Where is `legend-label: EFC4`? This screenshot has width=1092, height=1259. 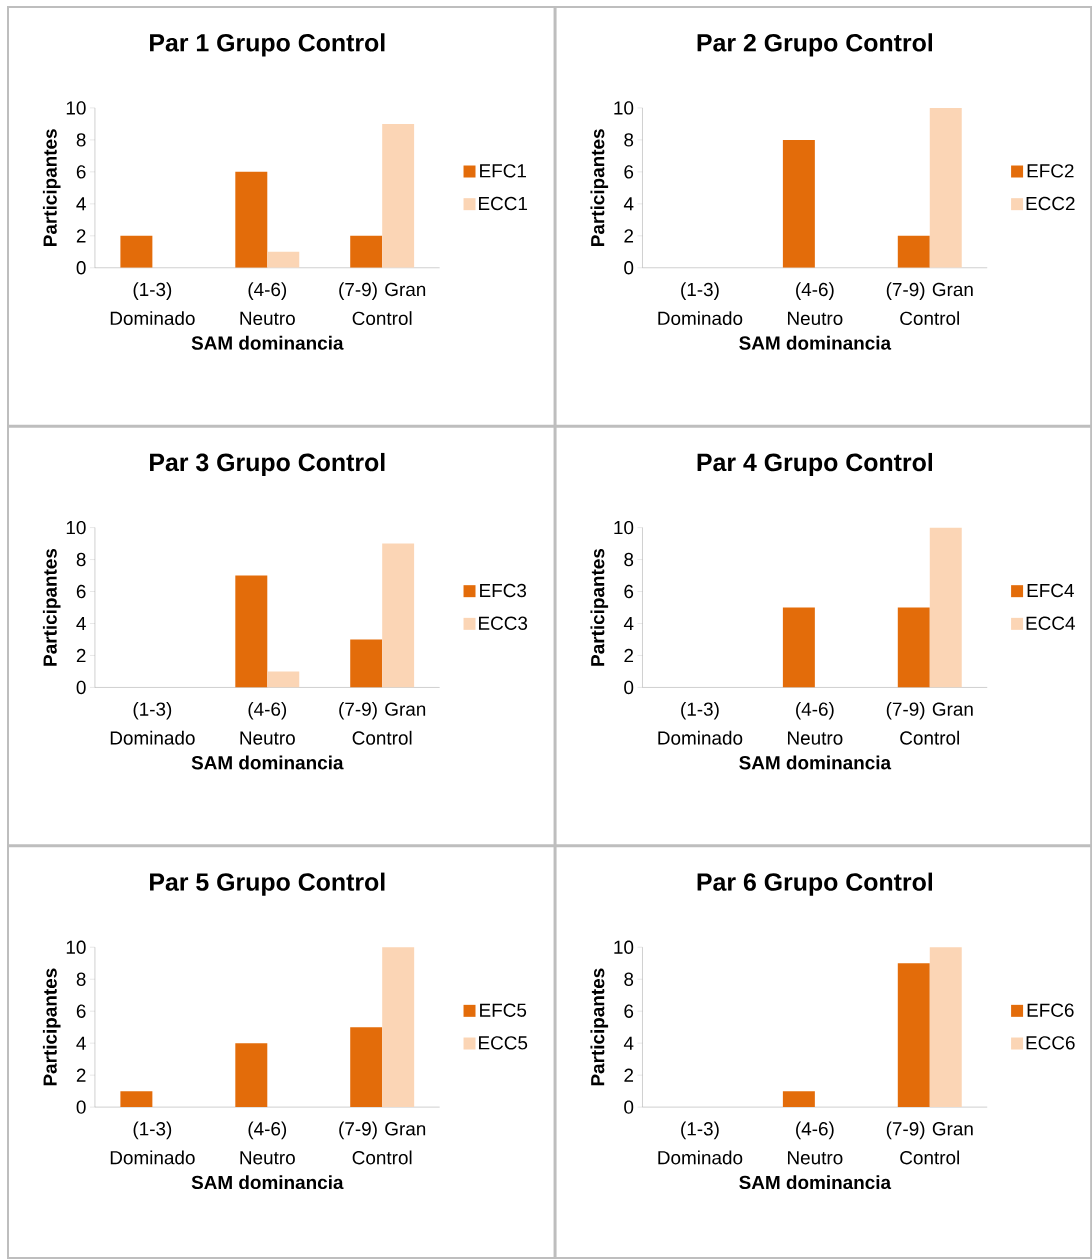
legend-label: EFC4 is located at coordinates (1050, 590).